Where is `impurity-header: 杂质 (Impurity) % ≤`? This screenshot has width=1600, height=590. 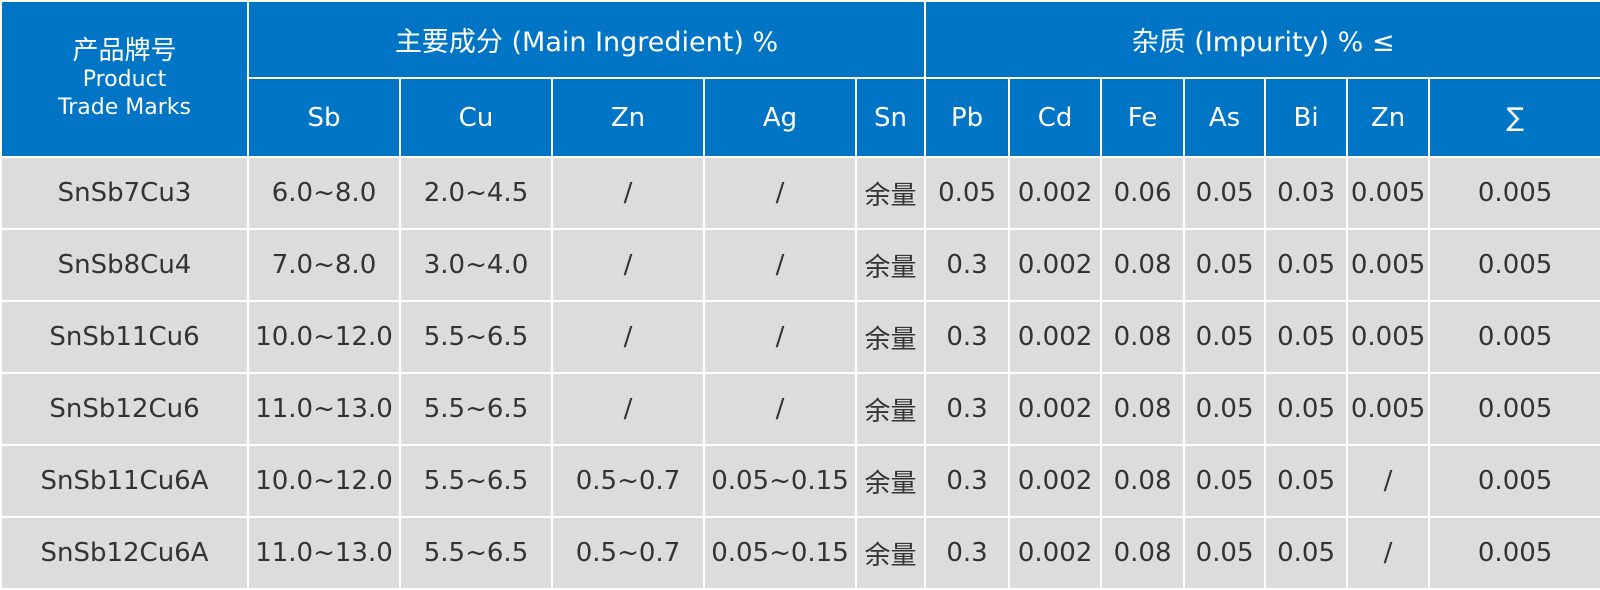
impurity-header: 杂质 (Impurity) % ≤ is located at coordinates (1262, 39).